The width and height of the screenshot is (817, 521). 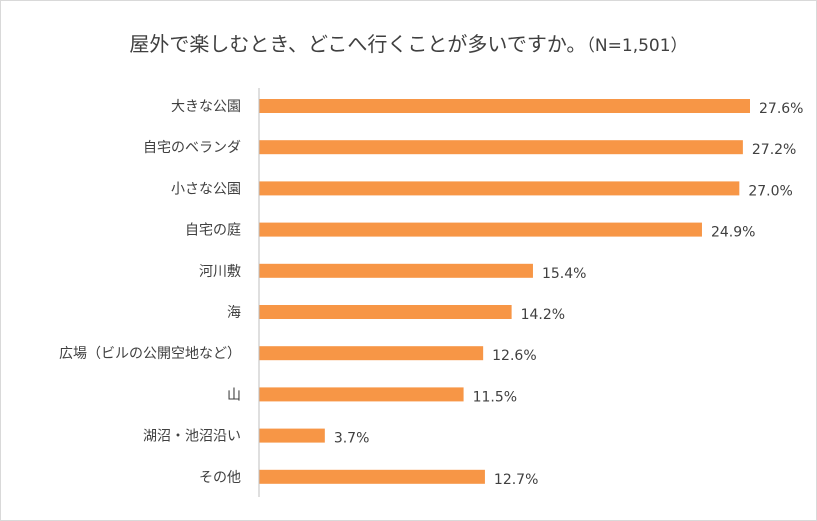 I want to click on category-label: 湖沼・池沼沿い, so click(x=192, y=437).